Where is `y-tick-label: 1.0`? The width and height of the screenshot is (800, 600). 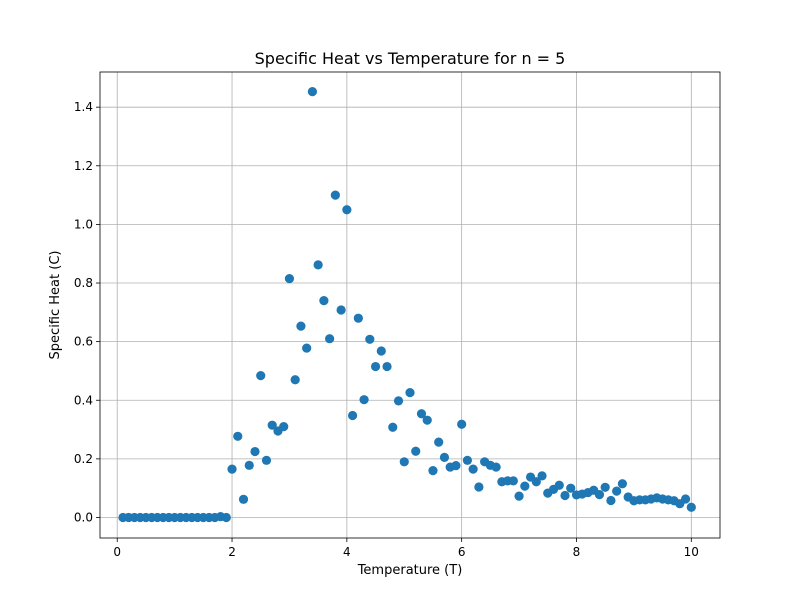 y-tick-label: 1.0 is located at coordinates (83, 224).